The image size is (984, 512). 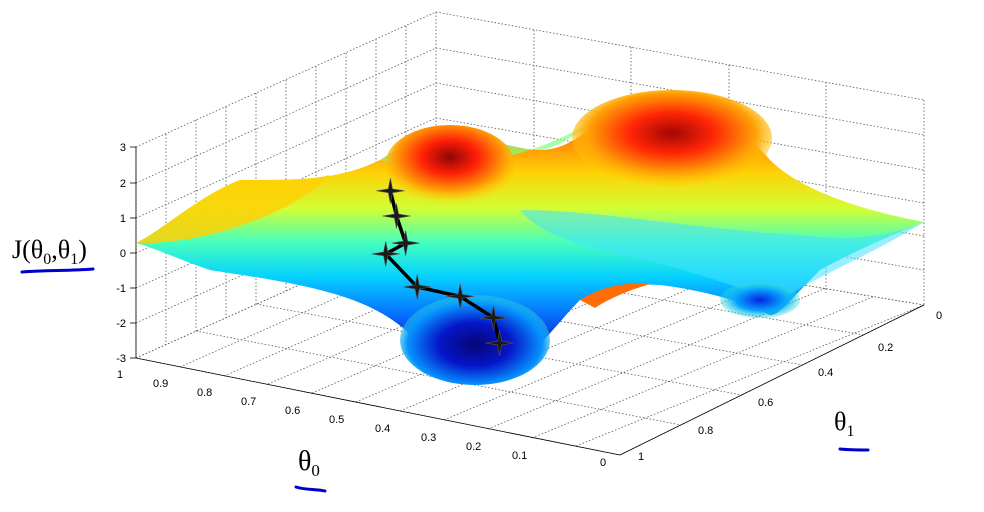 What do you see at coordinates (123, 184) in the screenshot?
I see `z-tick-label: 2` at bounding box center [123, 184].